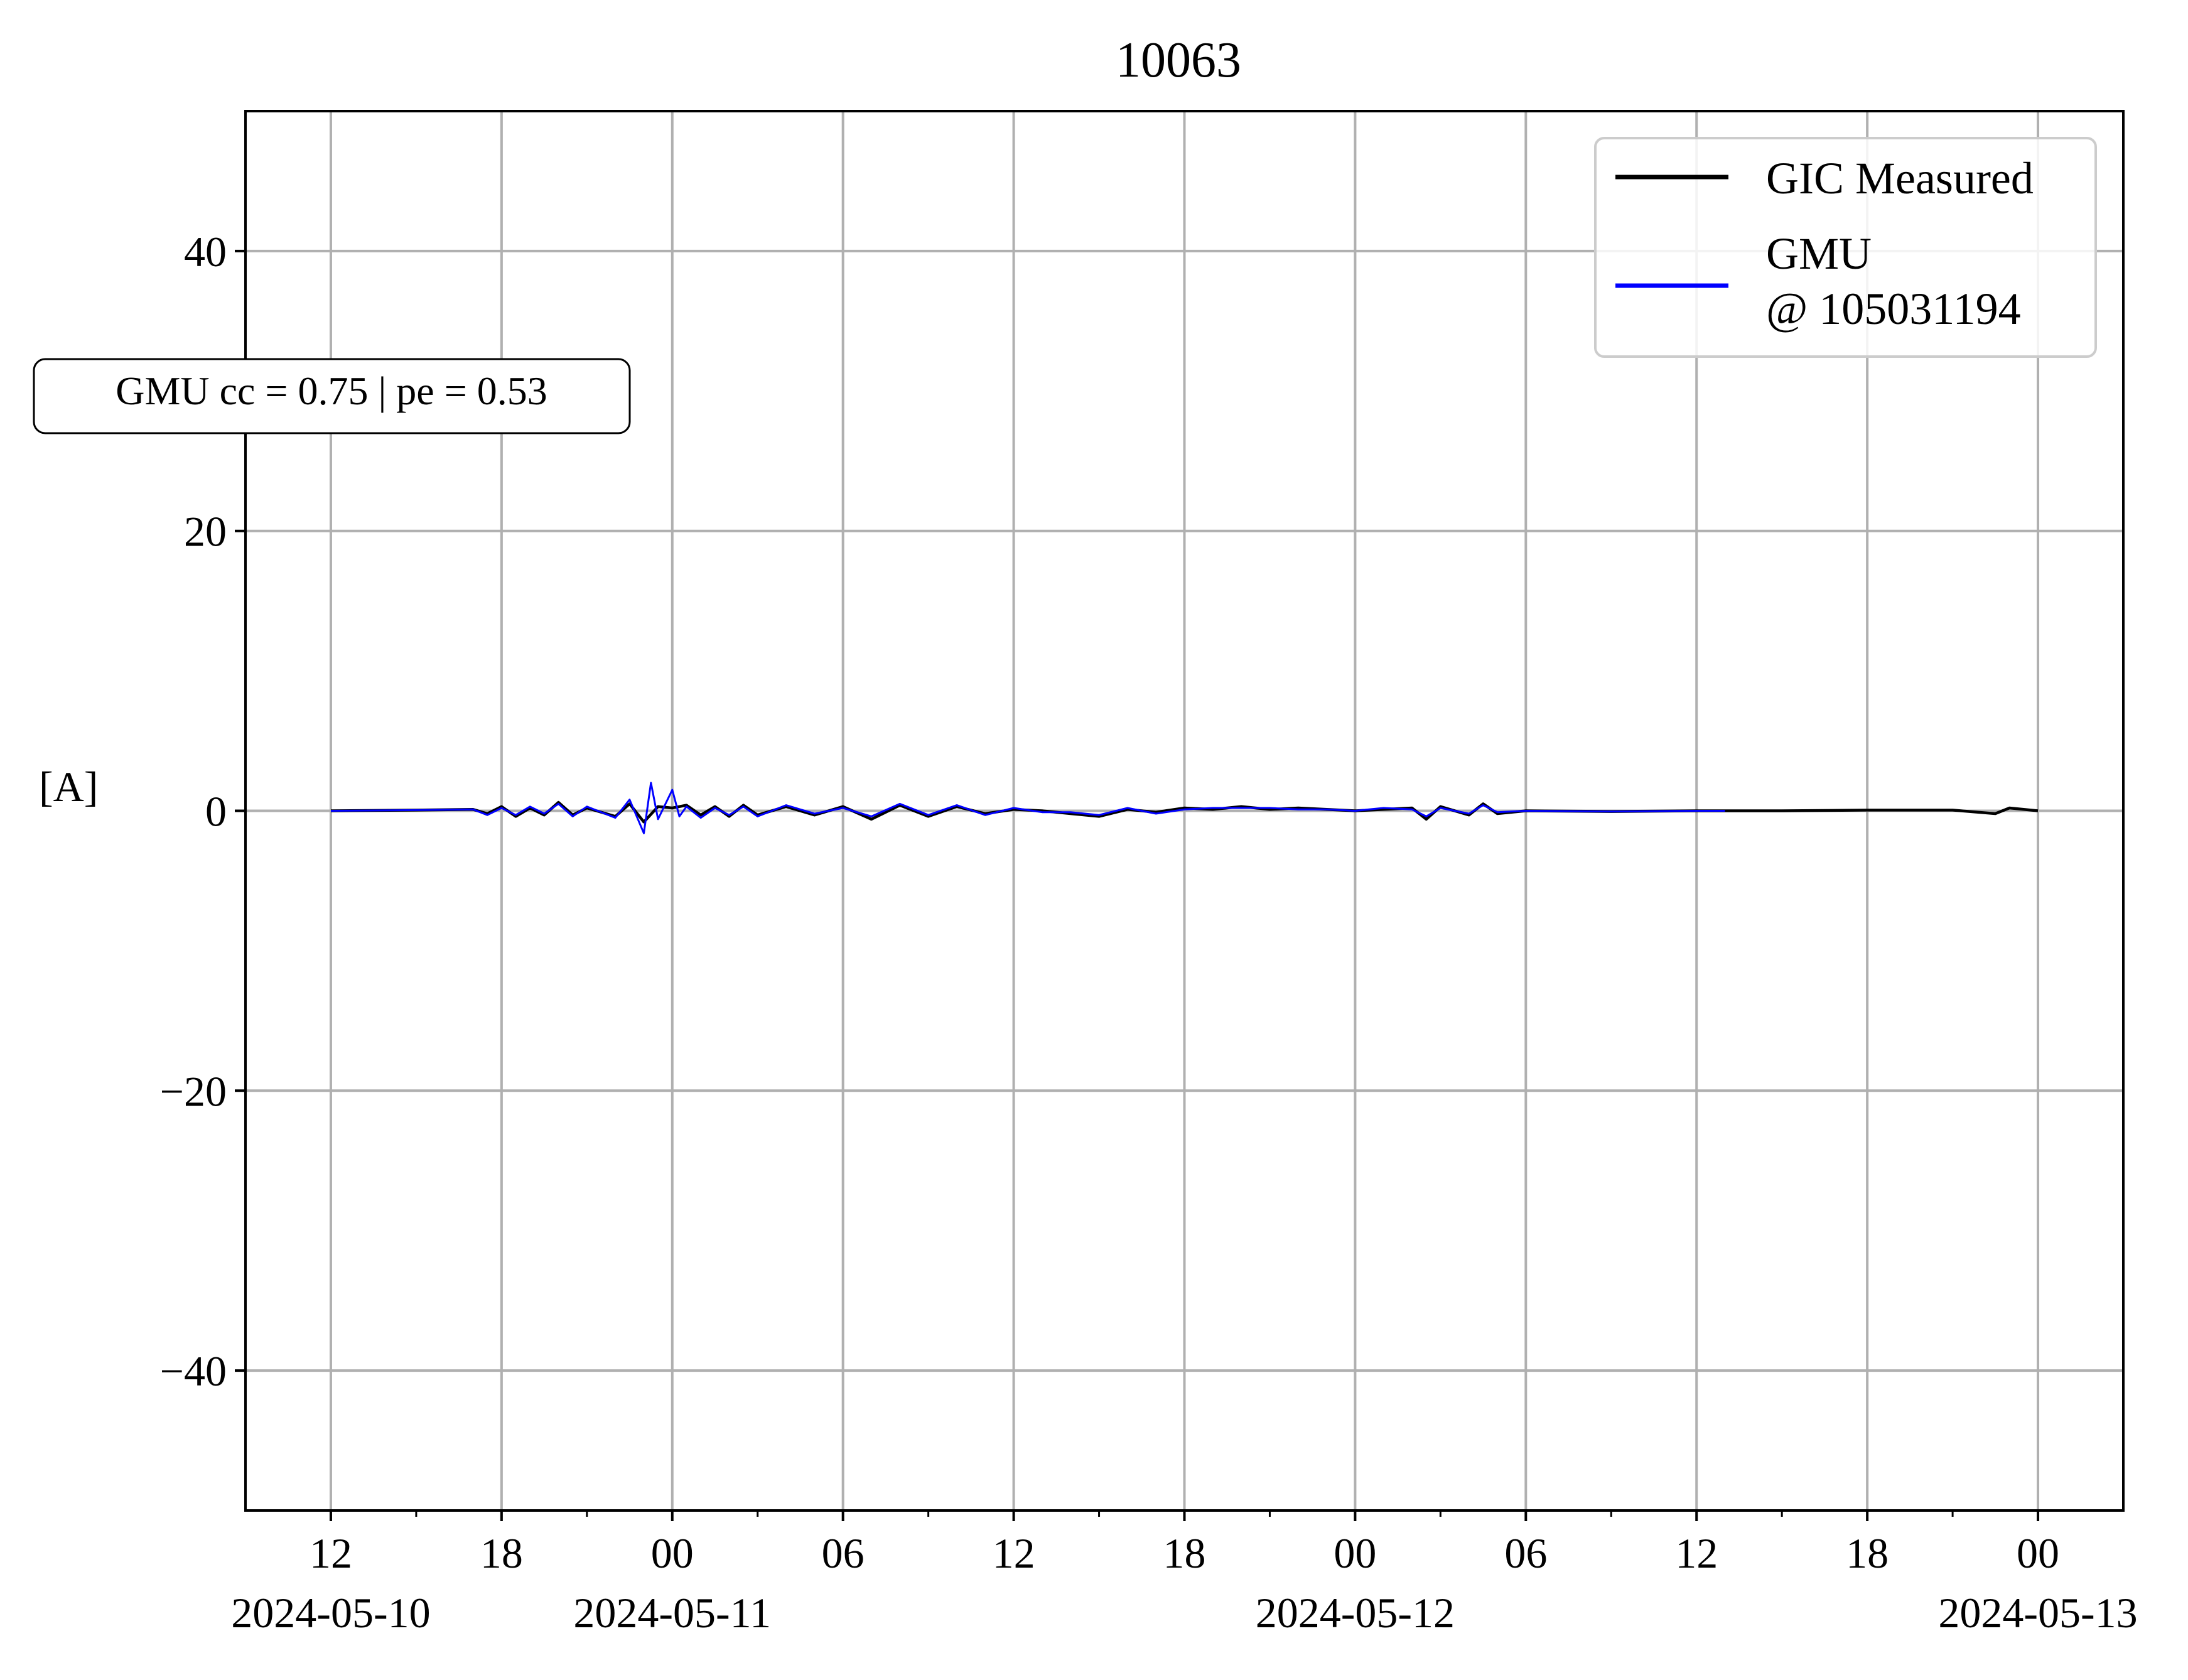 The image size is (2188, 1680). What do you see at coordinates (2038, 1613) in the screenshot?
I see `x-date-label: 2024-05-13` at bounding box center [2038, 1613].